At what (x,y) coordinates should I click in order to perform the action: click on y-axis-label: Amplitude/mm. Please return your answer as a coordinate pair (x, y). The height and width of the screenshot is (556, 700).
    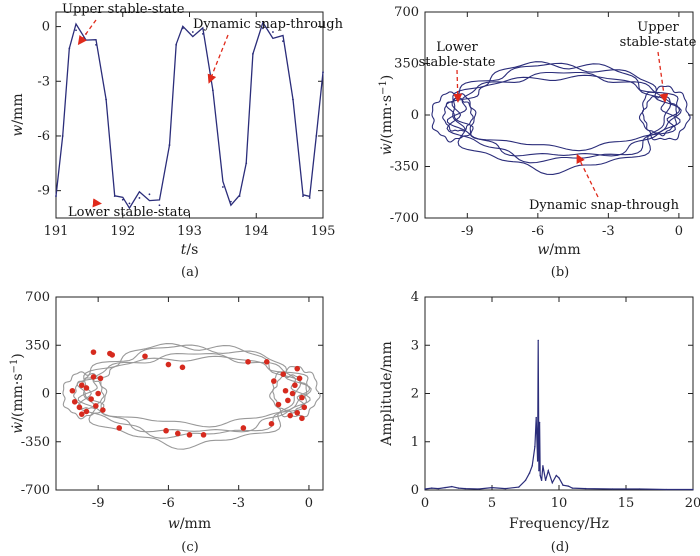
    Looking at the image, I should click on (387, 393).